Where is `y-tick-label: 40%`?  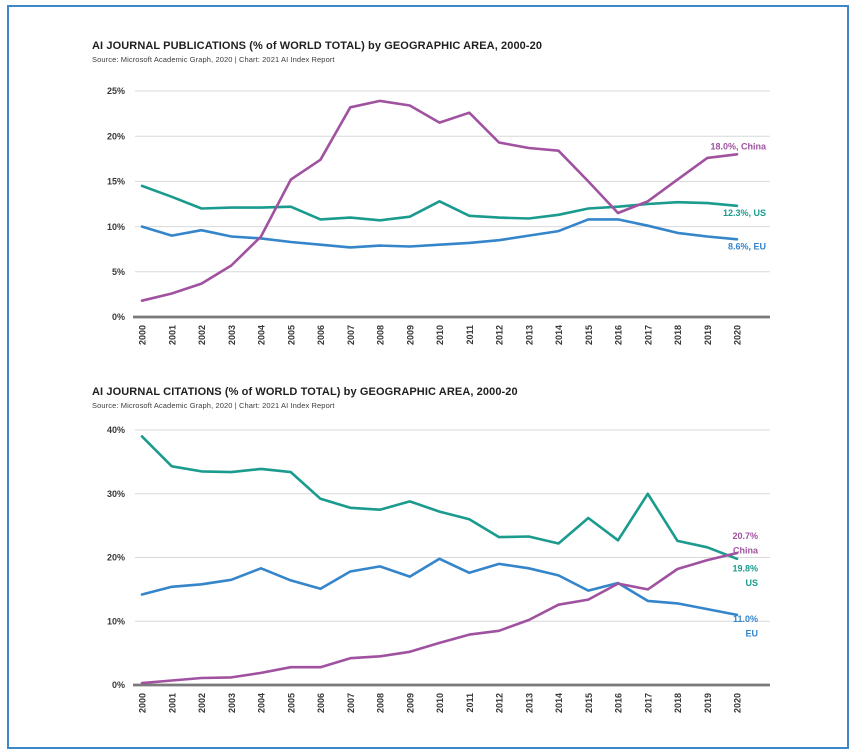
y-tick-label: 40% is located at coordinates (116, 430).